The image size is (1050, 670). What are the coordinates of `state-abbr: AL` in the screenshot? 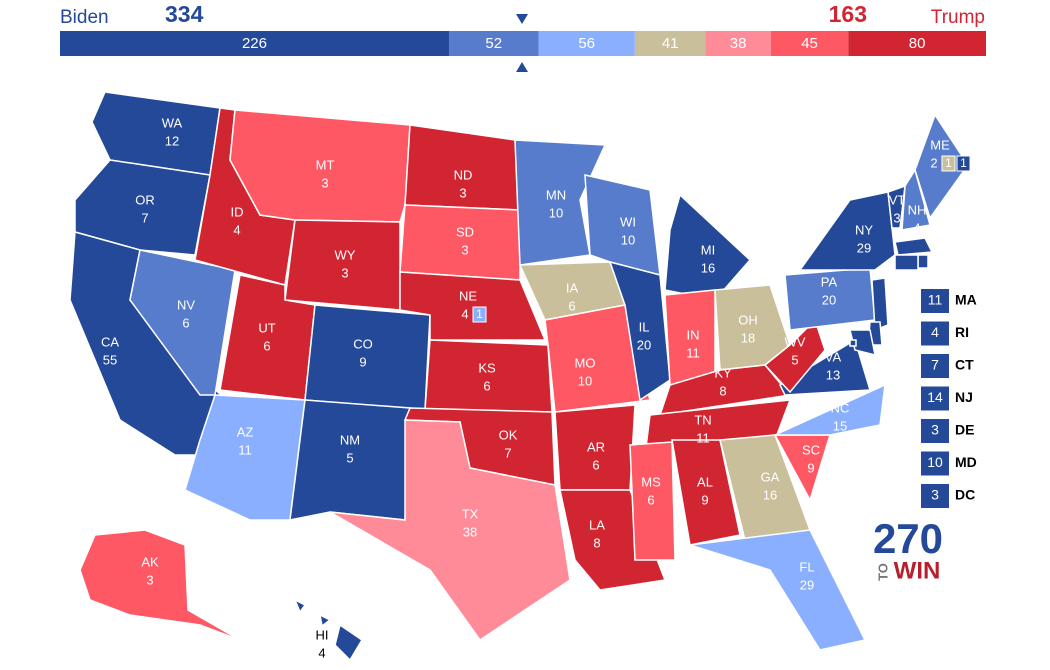 It's located at (705, 481).